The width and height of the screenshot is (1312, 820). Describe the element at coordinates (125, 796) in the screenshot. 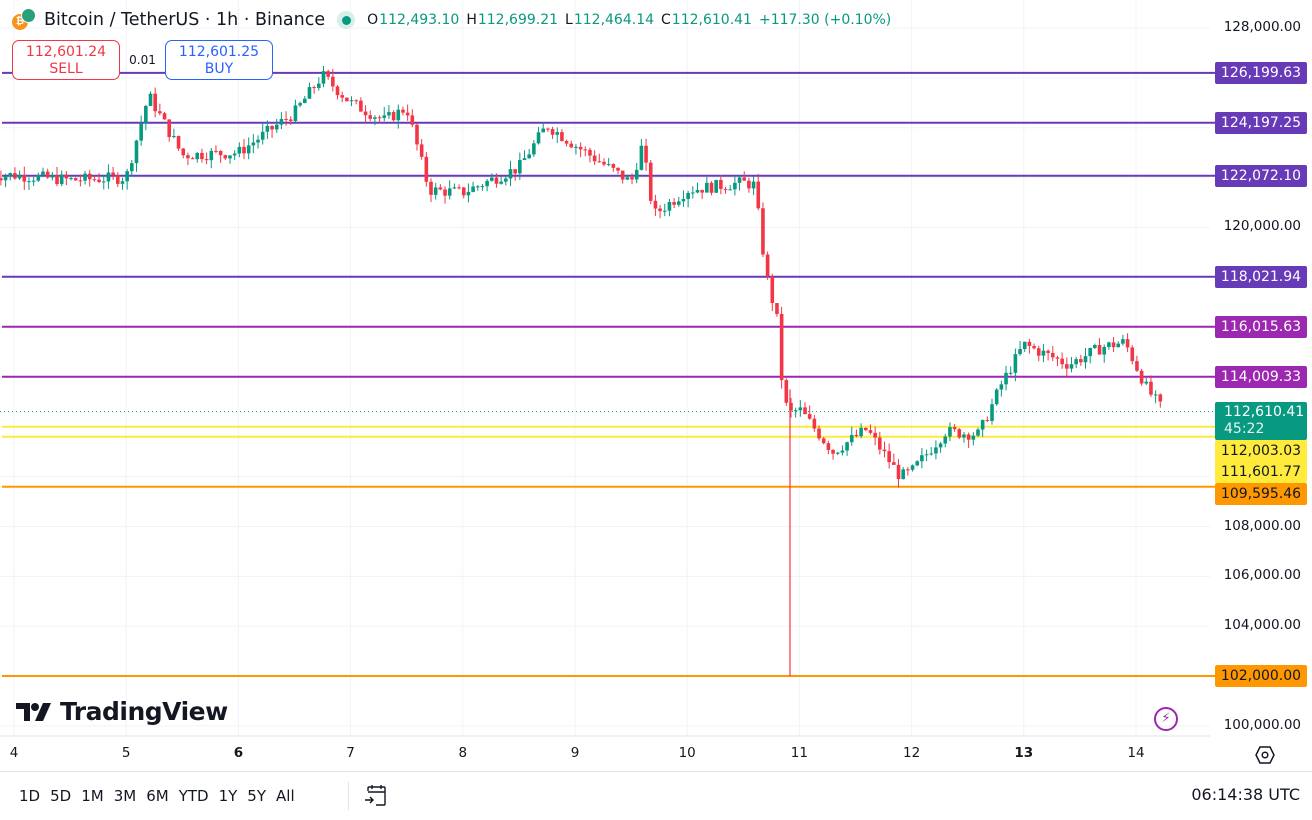

I see `range-3m: 3M` at that location.